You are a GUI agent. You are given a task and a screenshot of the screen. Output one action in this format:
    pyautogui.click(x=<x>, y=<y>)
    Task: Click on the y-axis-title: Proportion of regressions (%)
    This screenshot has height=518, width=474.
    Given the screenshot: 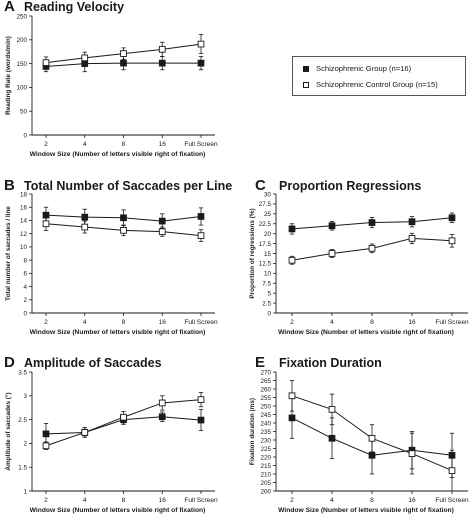 What is the action you would take?
    pyautogui.click(x=252, y=253)
    